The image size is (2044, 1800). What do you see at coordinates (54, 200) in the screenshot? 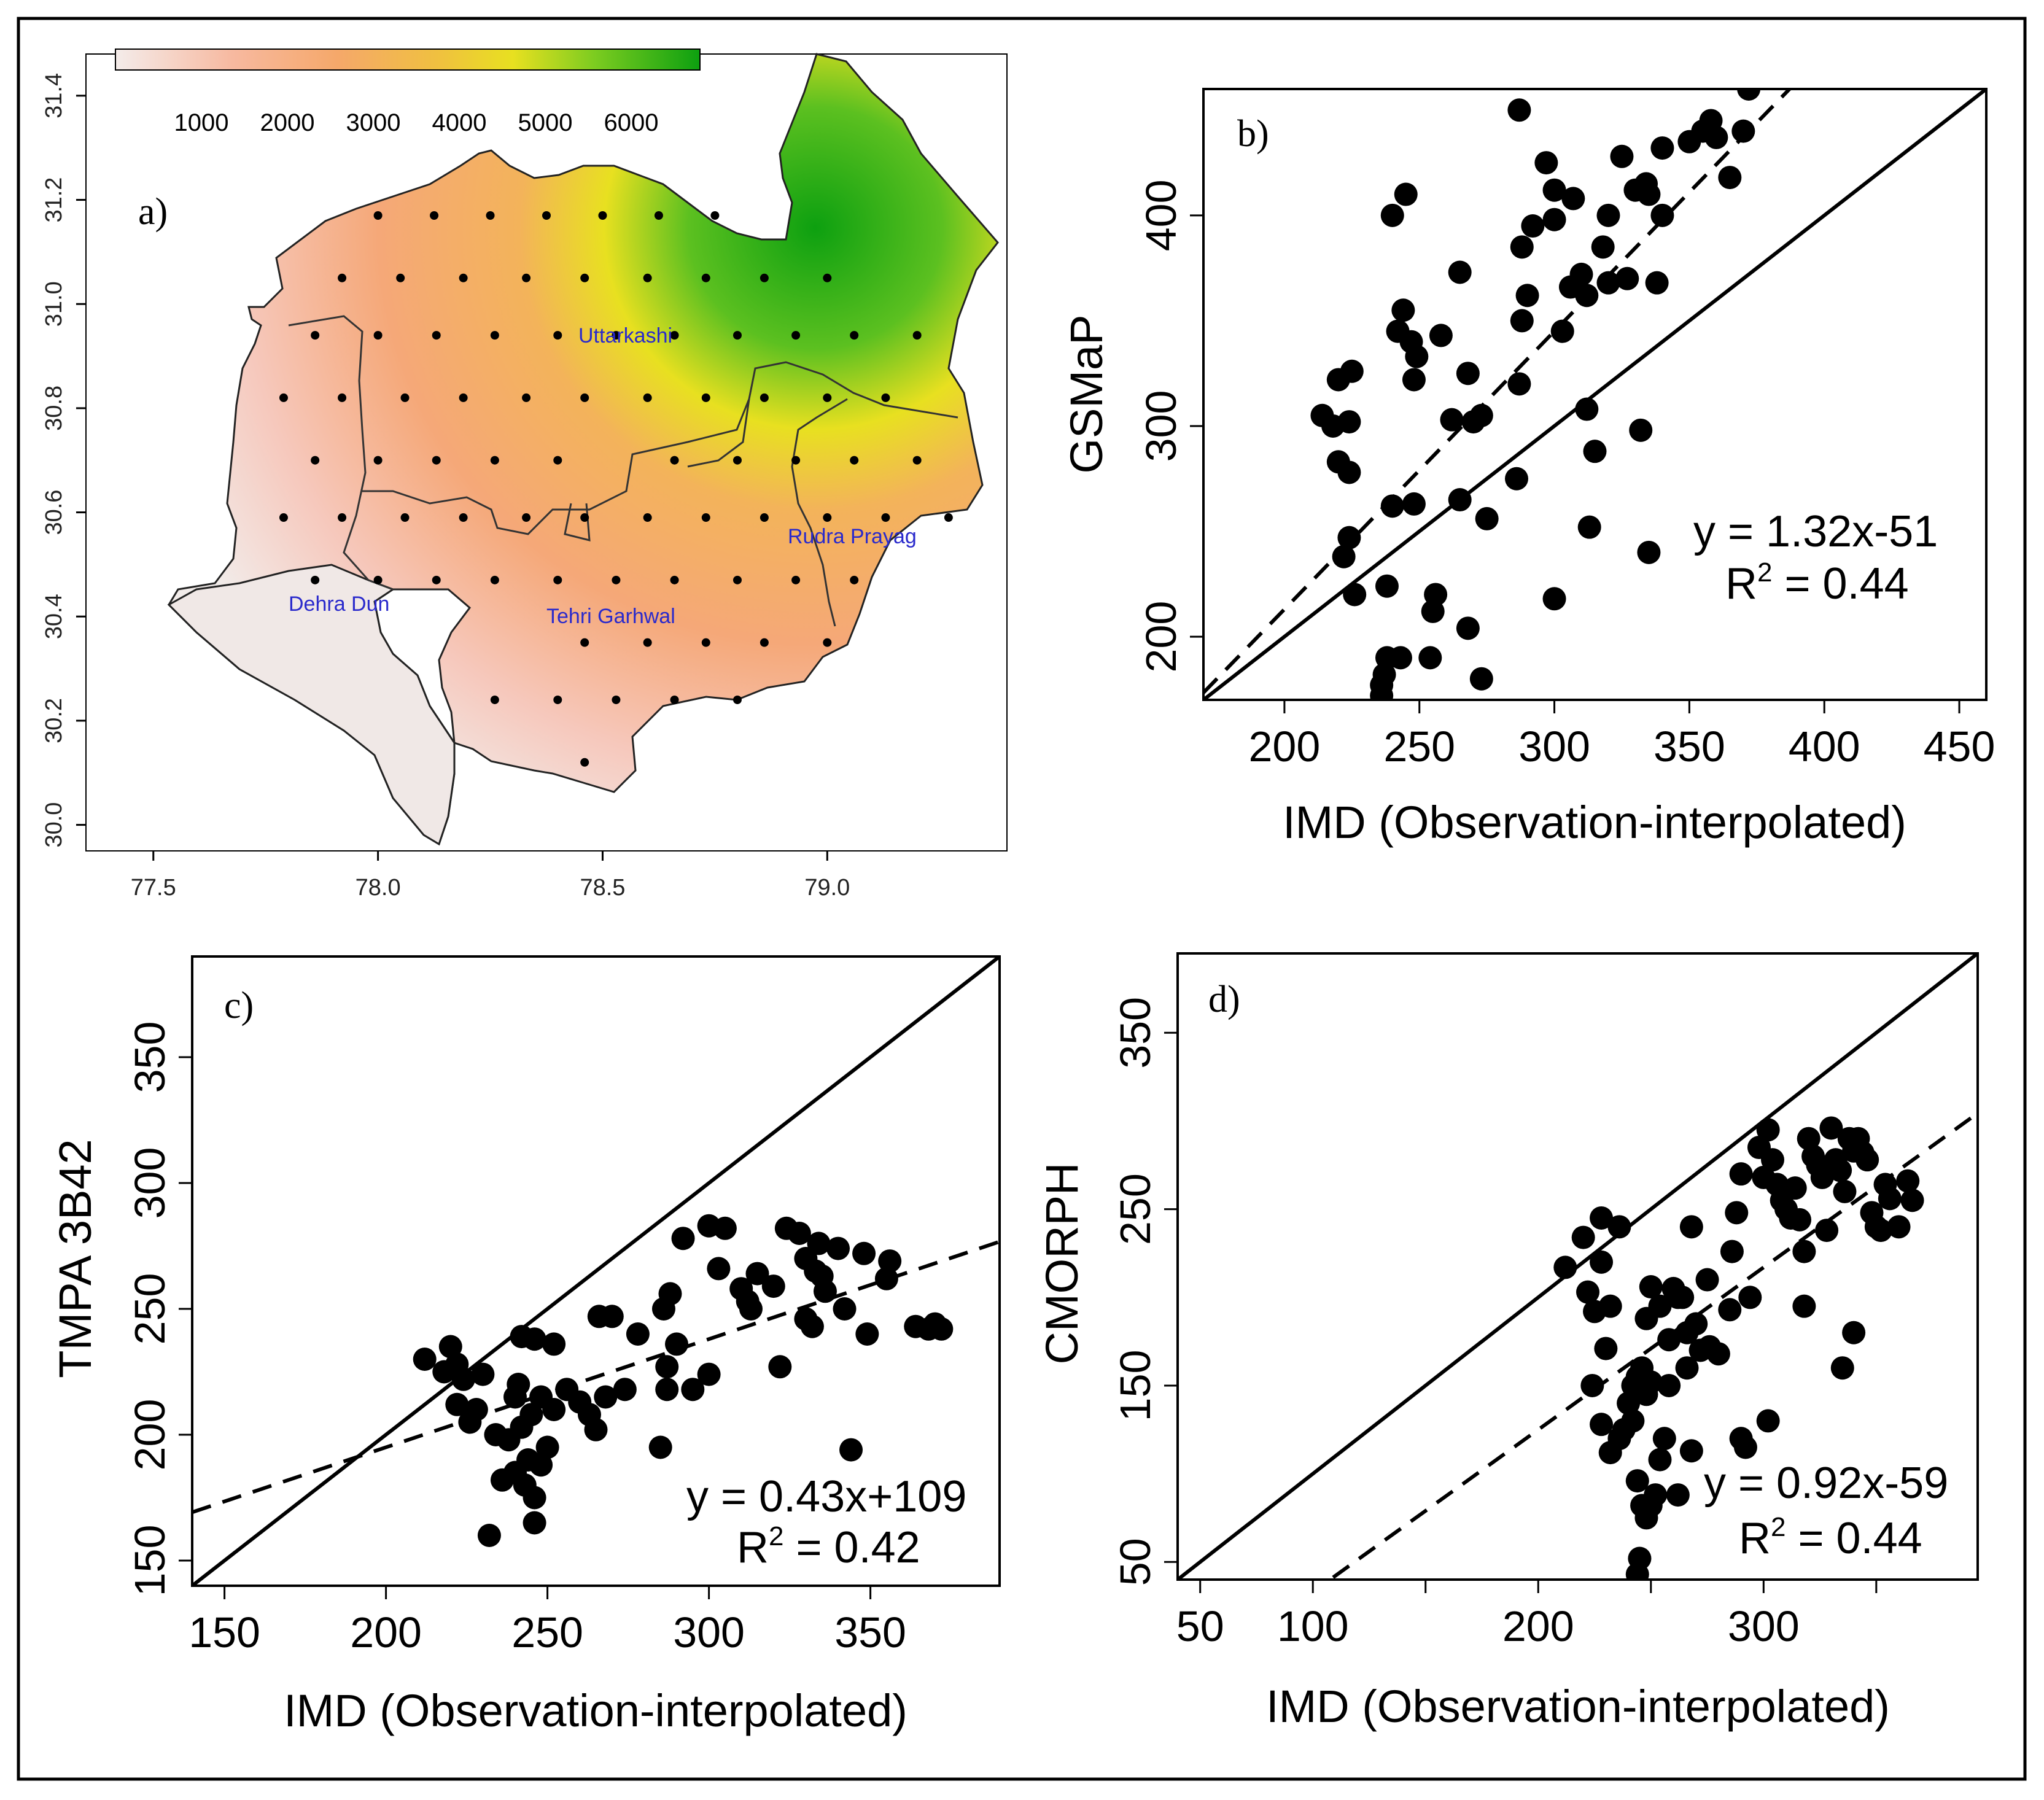
I see `map-y-tick-label: 31.2` at bounding box center [54, 200].